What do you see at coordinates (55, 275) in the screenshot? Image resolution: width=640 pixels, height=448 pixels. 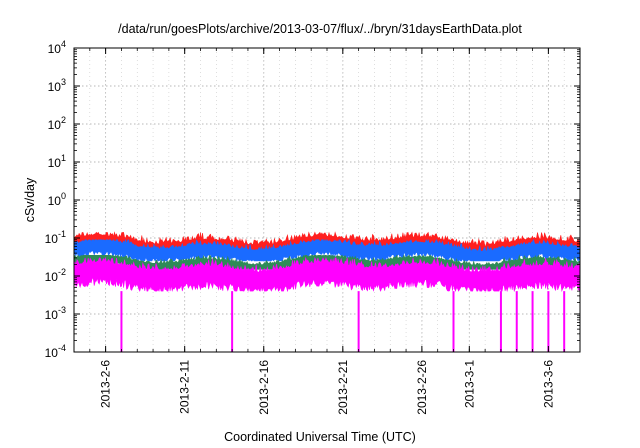 I see `y-tick-label: 10⁻²` at bounding box center [55, 275].